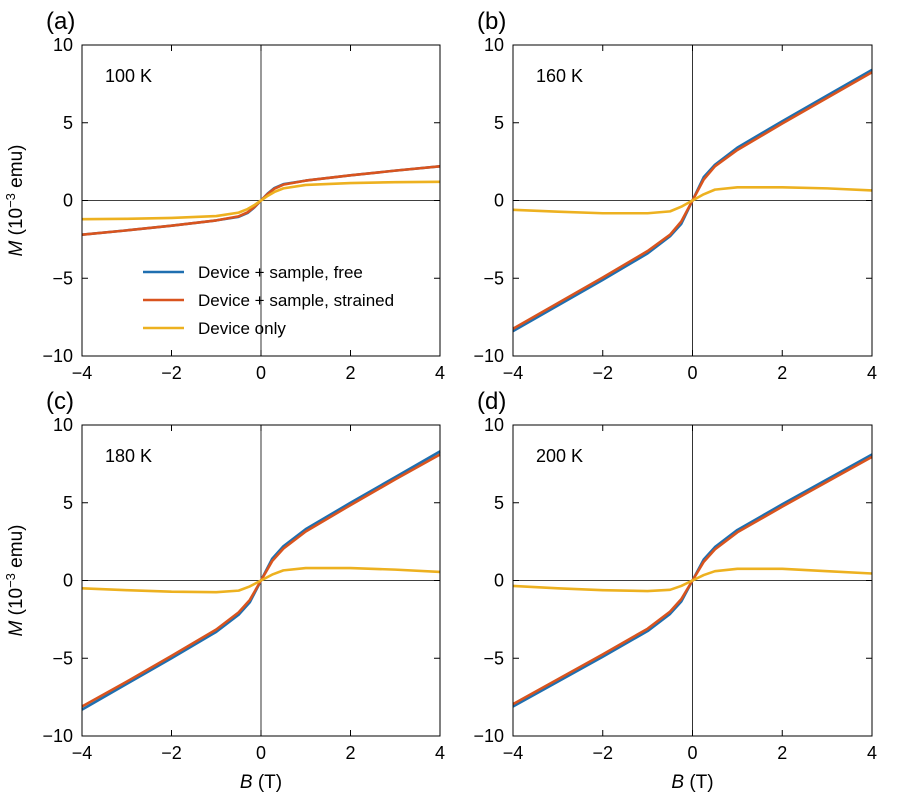  What do you see at coordinates (128, 456) in the screenshot?
I see `temperature-label: 180 K` at bounding box center [128, 456].